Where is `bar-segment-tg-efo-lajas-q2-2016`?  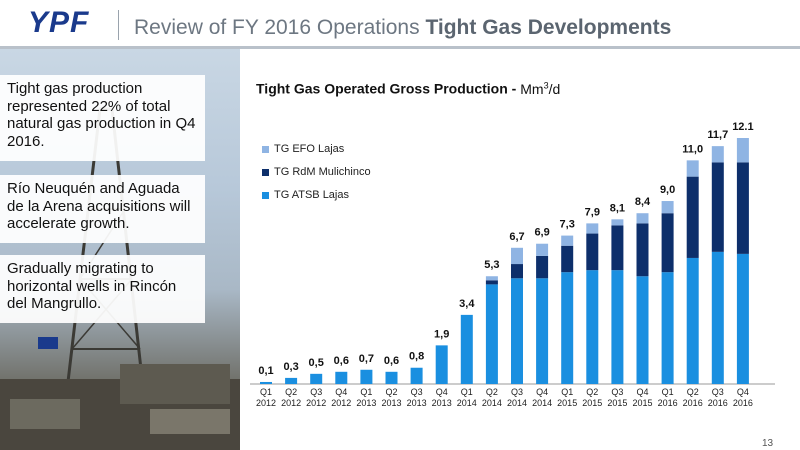
bar-segment-tg-efo-lajas-q2-2016 is located at coordinates (692, 168).